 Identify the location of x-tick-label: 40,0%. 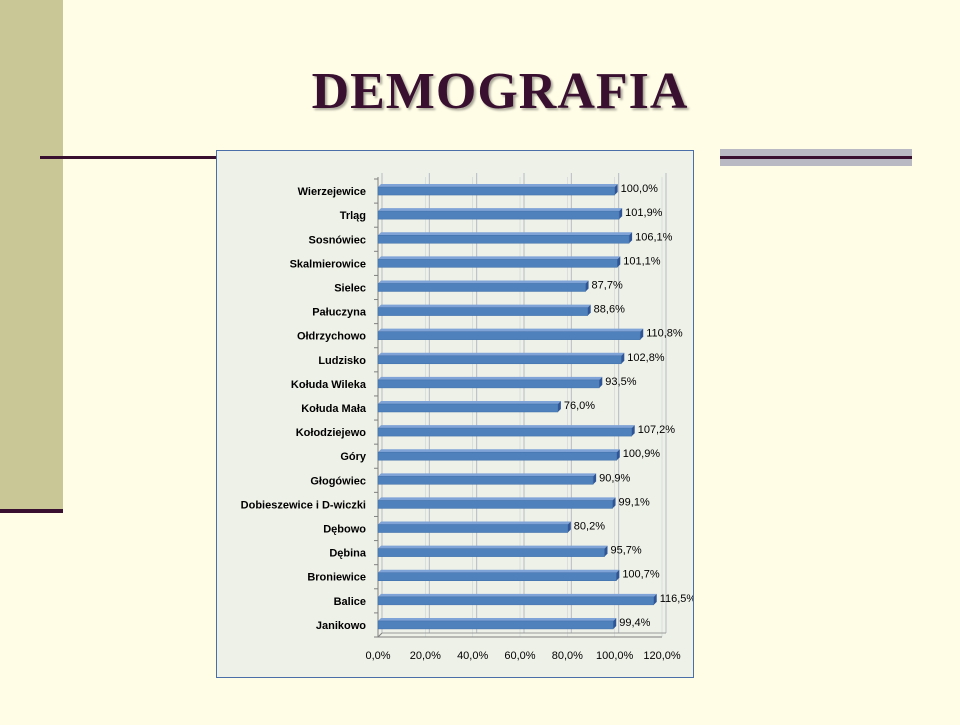
(472, 656).